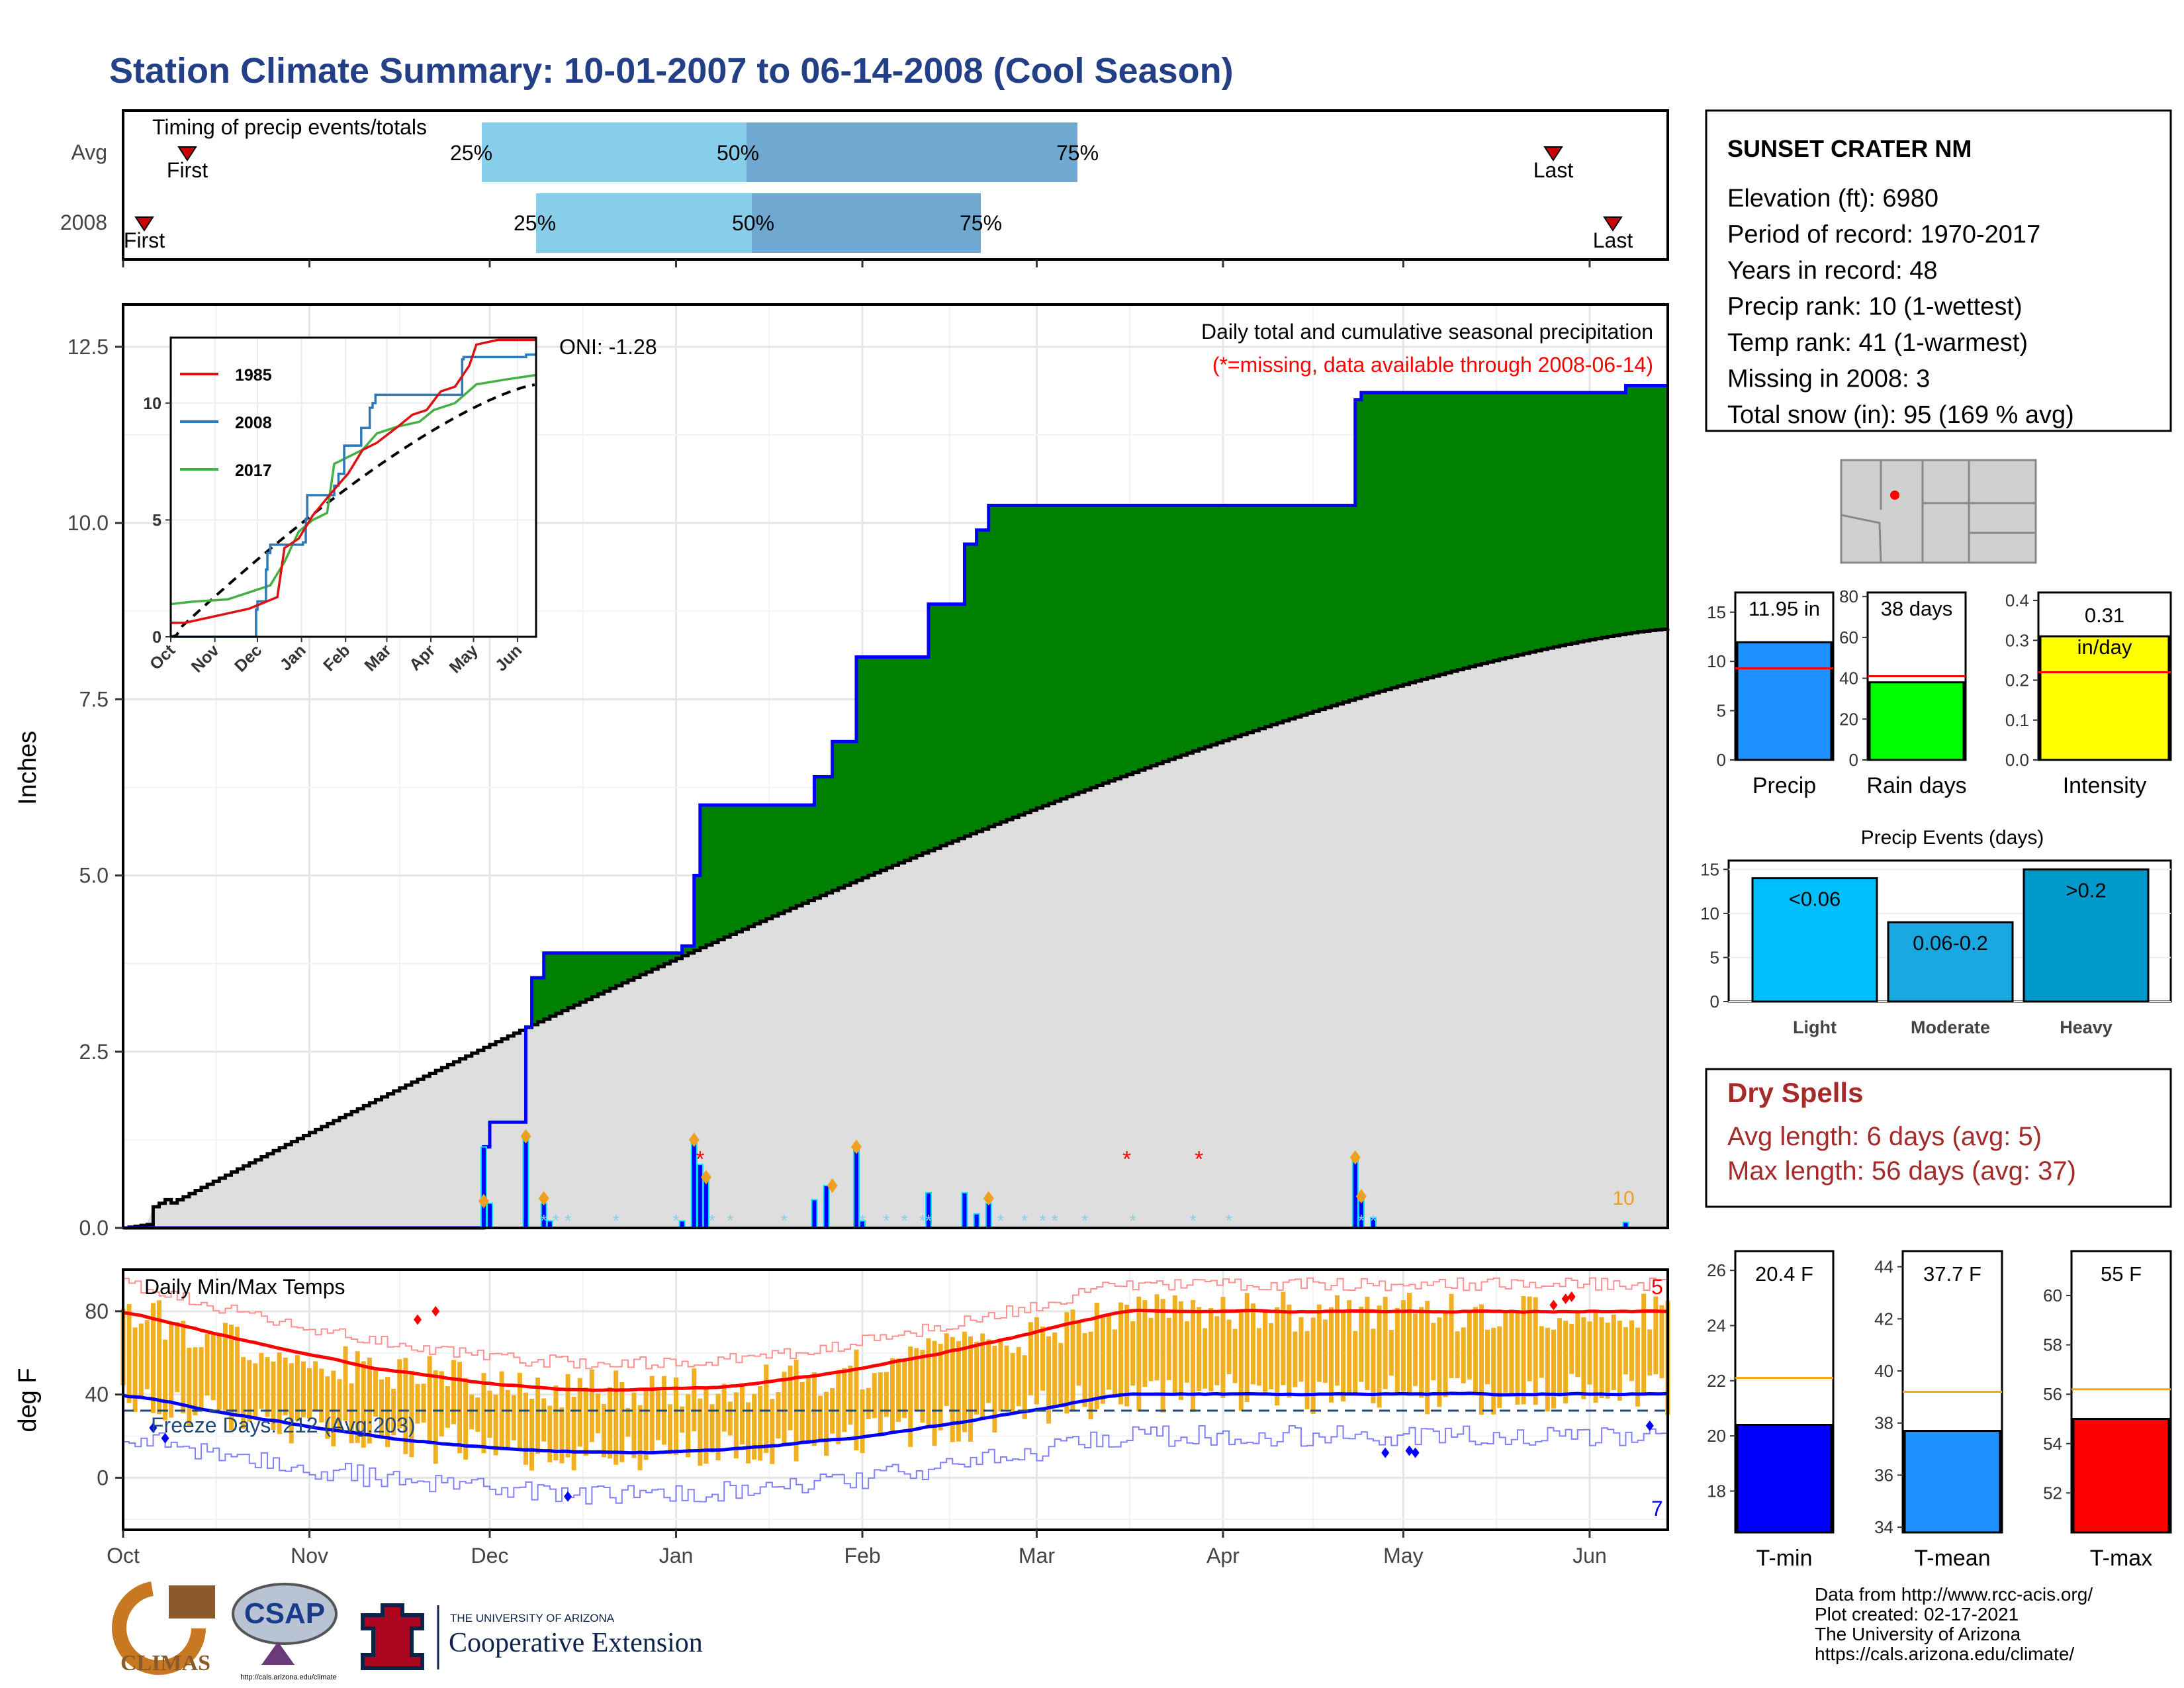  I want to click on summary-ytick-label: 44, so click(1883, 1267).